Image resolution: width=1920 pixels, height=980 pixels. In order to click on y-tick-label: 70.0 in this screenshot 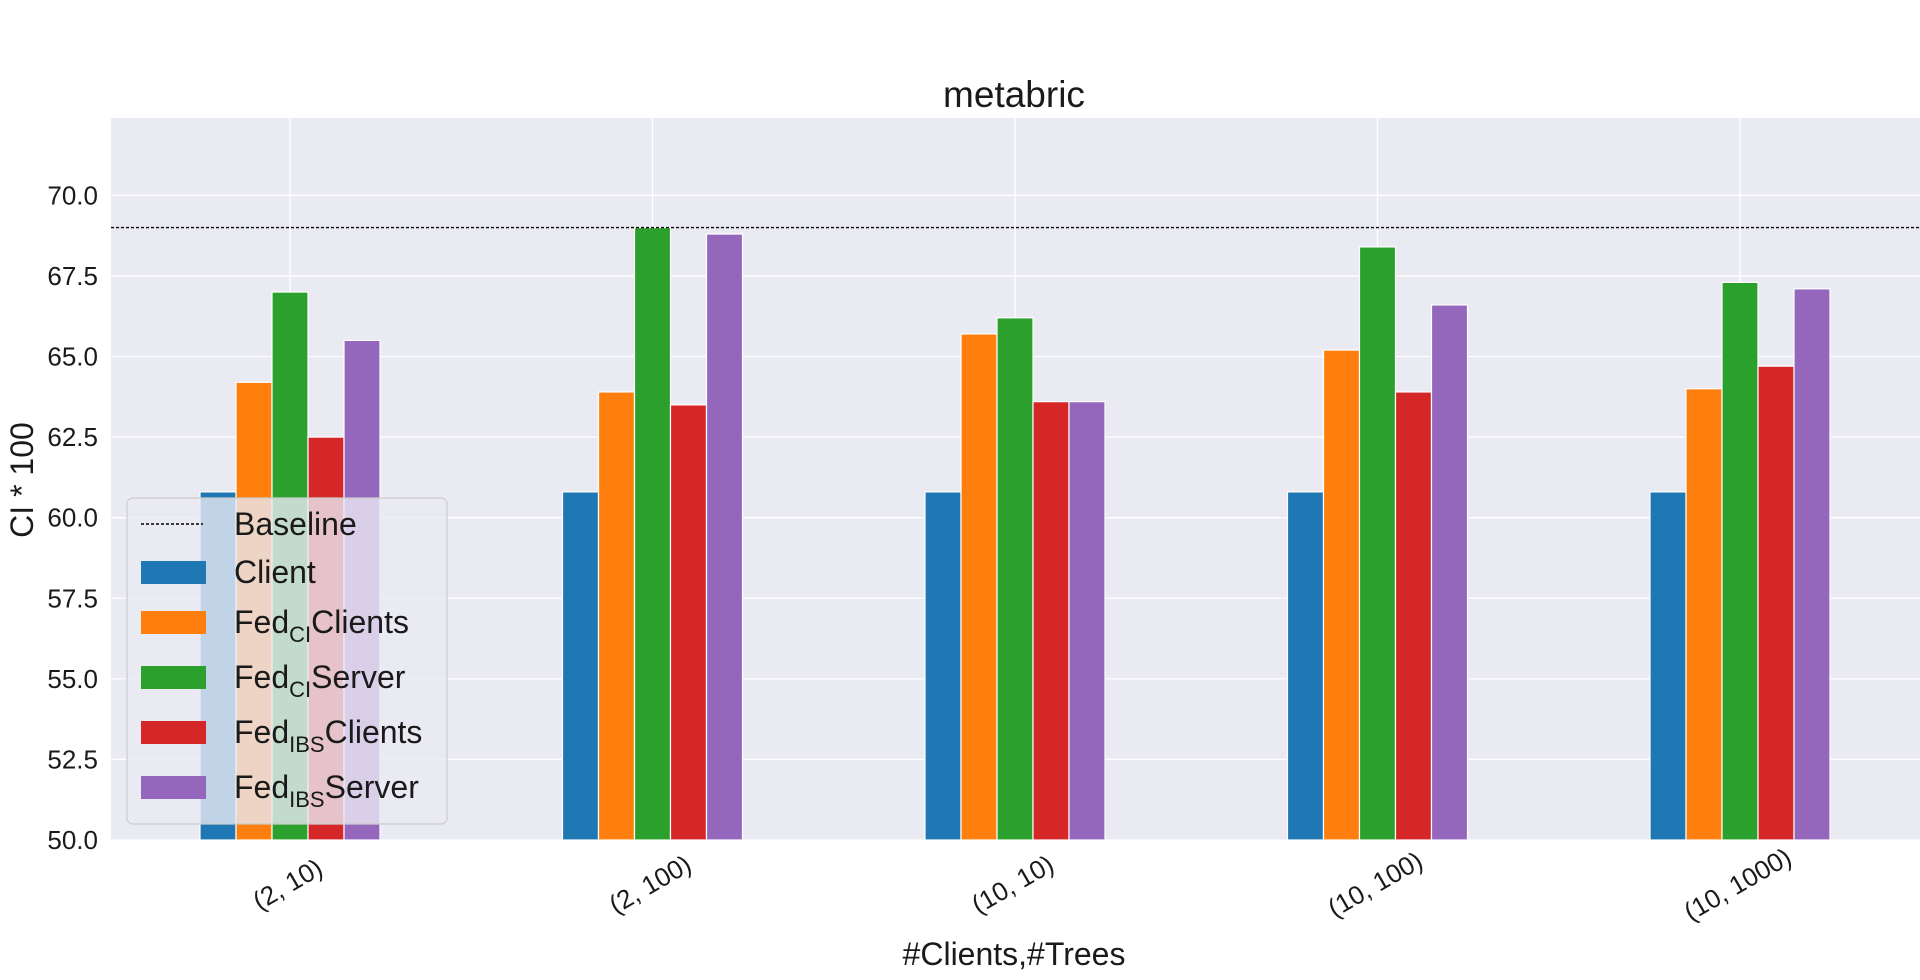, I will do `click(72, 195)`.